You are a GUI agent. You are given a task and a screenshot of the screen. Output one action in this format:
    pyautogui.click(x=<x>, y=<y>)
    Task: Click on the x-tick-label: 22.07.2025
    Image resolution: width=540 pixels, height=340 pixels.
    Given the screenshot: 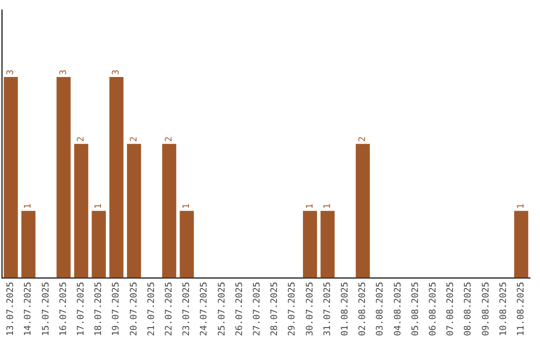 What is the action you would take?
    pyautogui.click(x=169, y=309)
    